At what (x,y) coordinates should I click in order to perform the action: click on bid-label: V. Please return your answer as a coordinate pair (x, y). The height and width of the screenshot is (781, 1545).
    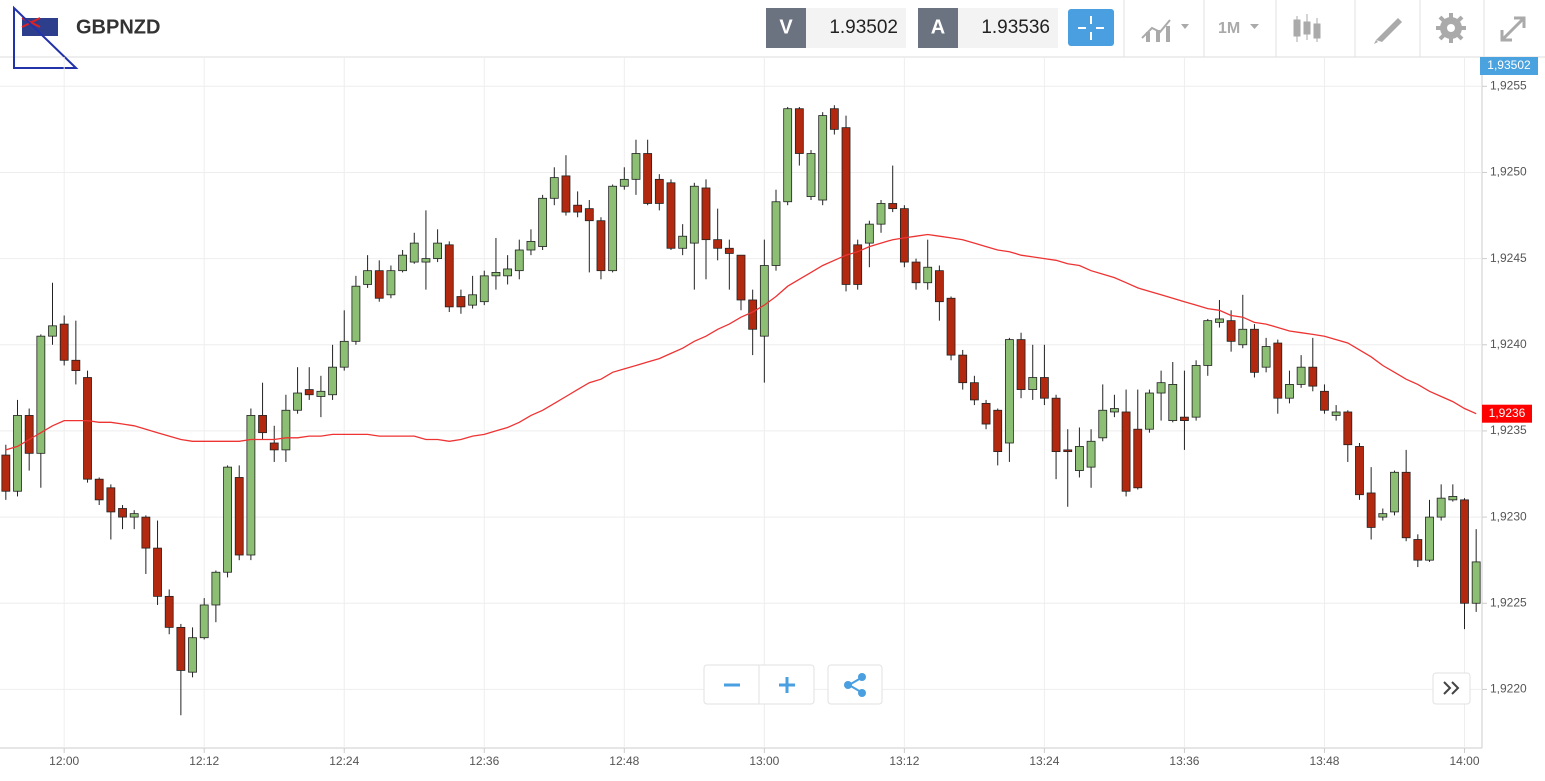
    Looking at the image, I should click on (786, 27).